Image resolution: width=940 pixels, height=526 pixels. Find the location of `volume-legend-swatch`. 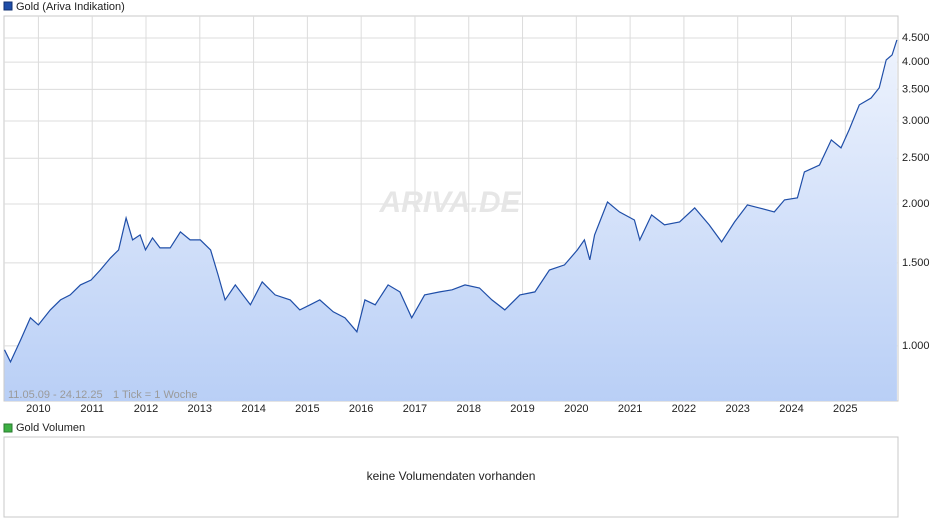

volume-legend-swatch is located at coordinates (8, 428).